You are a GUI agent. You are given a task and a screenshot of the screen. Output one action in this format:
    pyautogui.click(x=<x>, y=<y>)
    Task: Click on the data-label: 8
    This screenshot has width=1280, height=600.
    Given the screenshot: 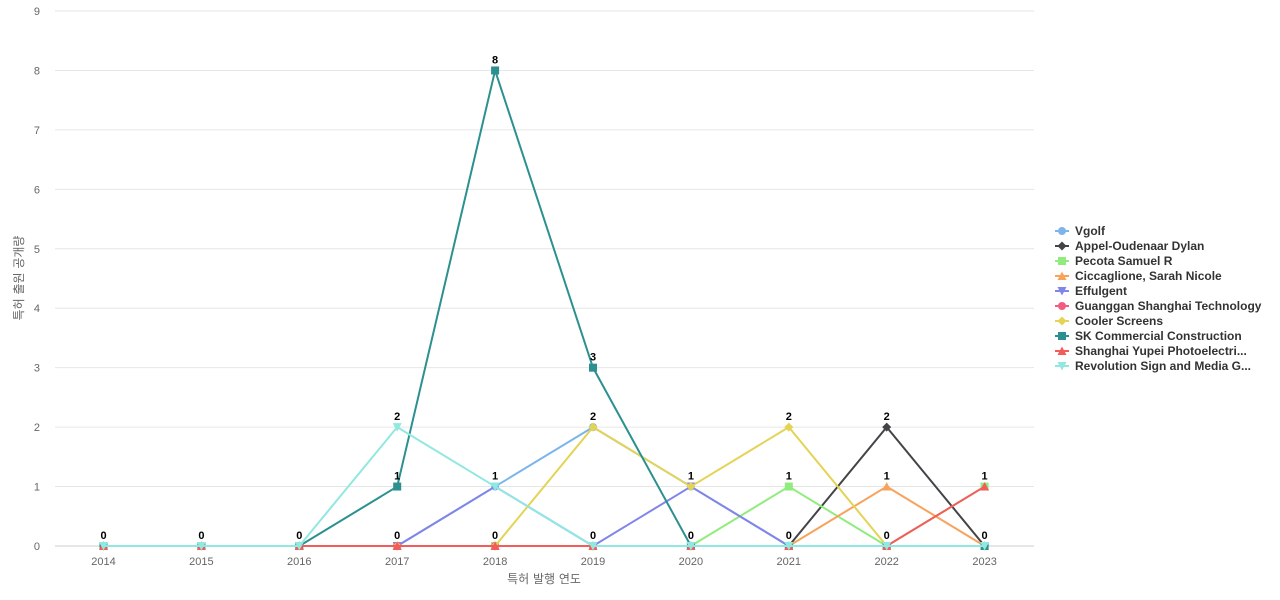 What is the action you would take?
    pyautogui.click(x=495, y=60)
    